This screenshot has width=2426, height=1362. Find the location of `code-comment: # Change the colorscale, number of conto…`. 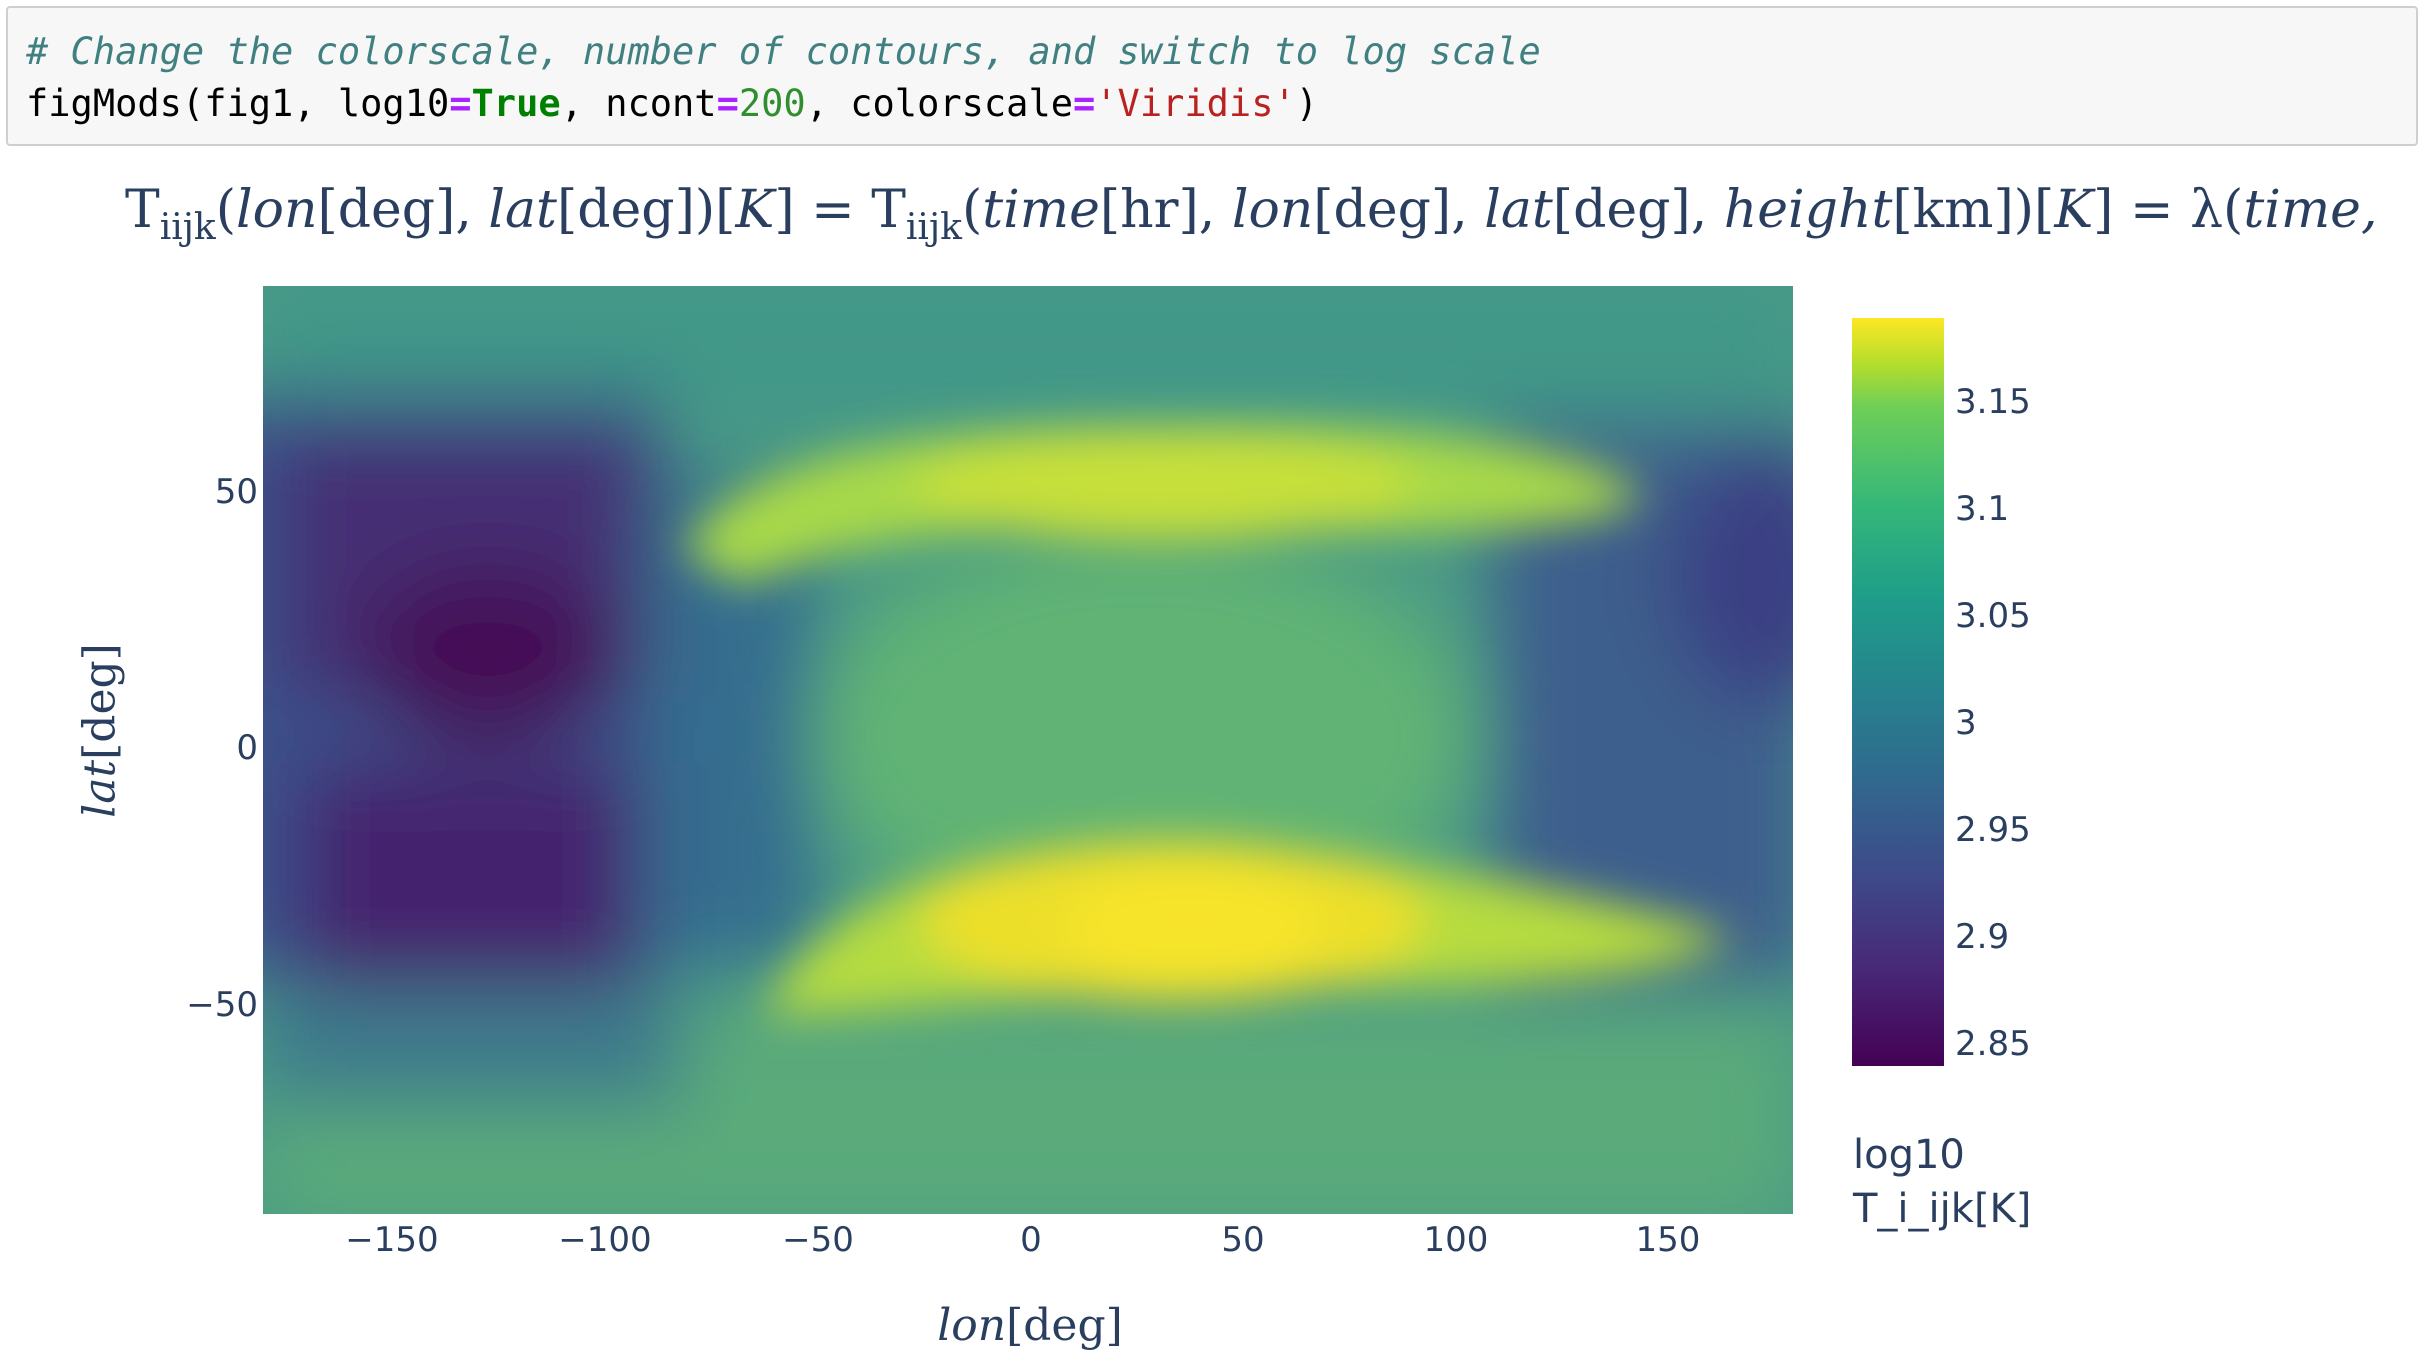

code-comment: # Change the colorscale, number of conto… is located at coordinates (783, 51).